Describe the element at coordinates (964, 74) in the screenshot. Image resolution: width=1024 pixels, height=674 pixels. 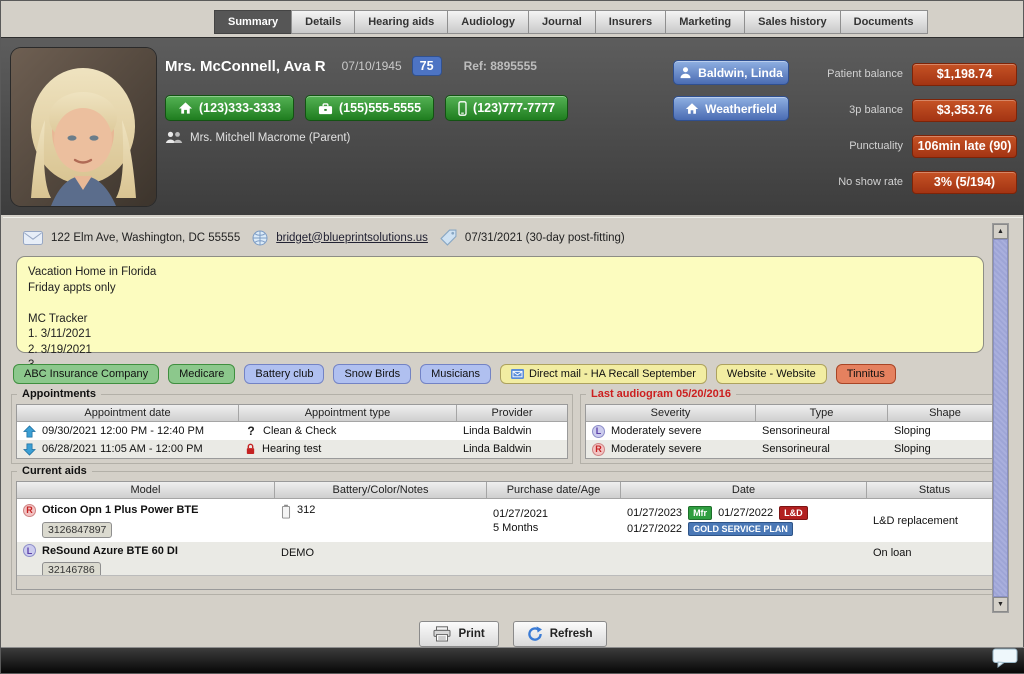
I see `patient-balance-badge: $1,198.74` at that location.